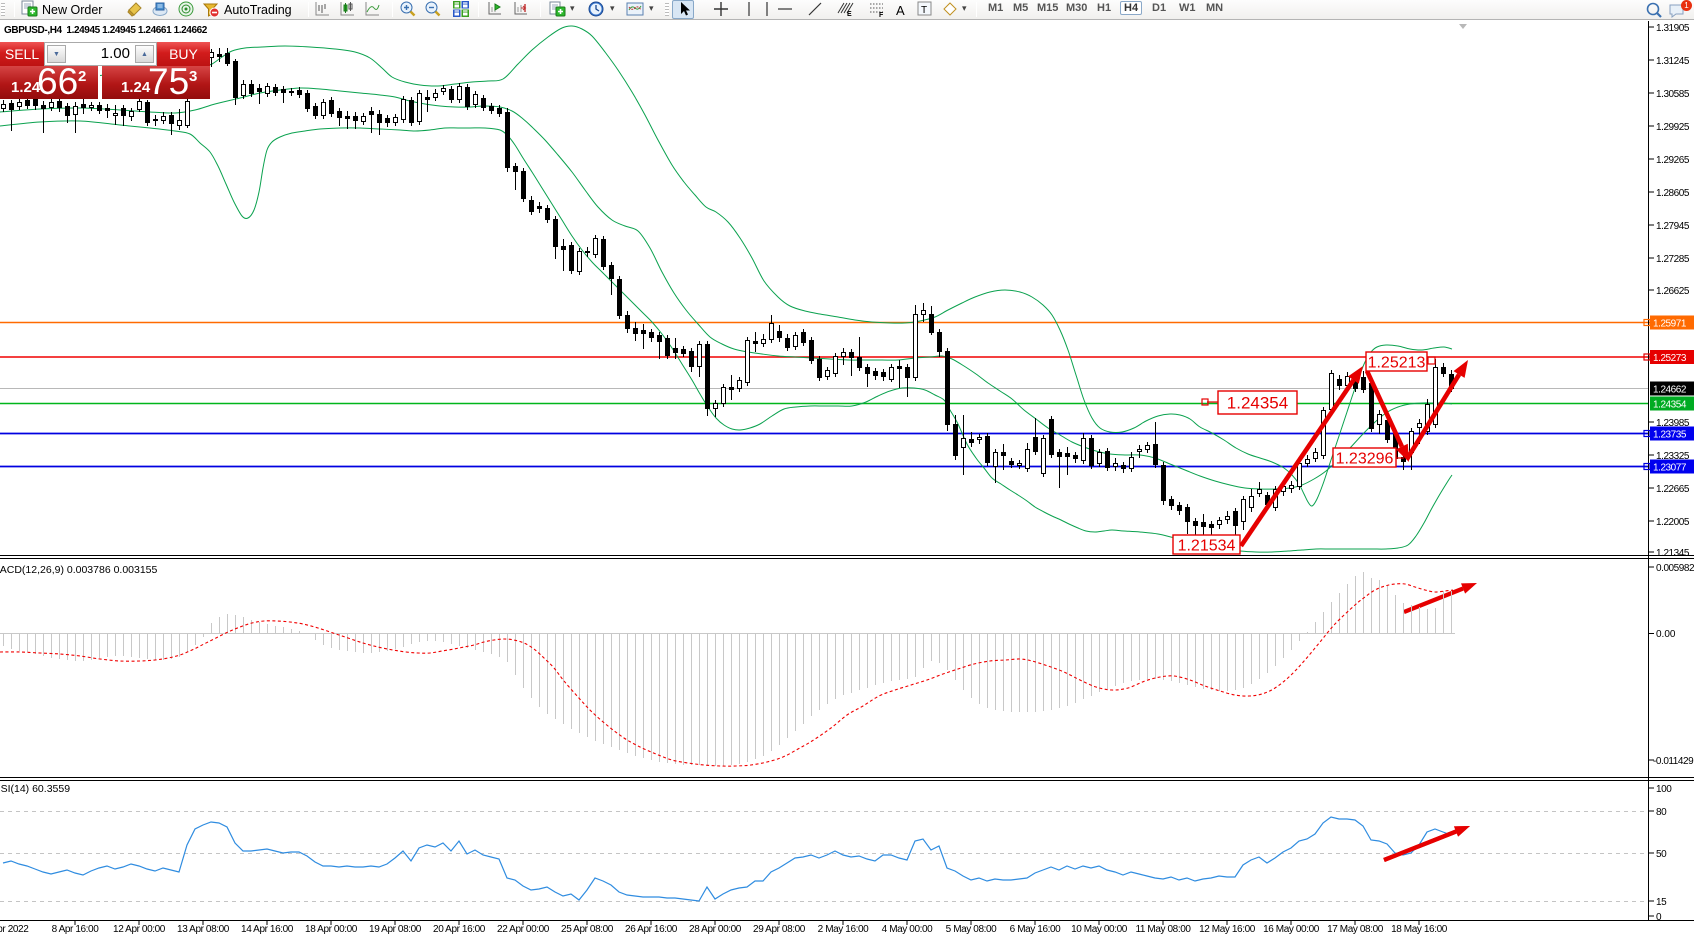 This screenshot has height=938, width=1694. I want to click on svg-text: 50, so click(1661, 854).